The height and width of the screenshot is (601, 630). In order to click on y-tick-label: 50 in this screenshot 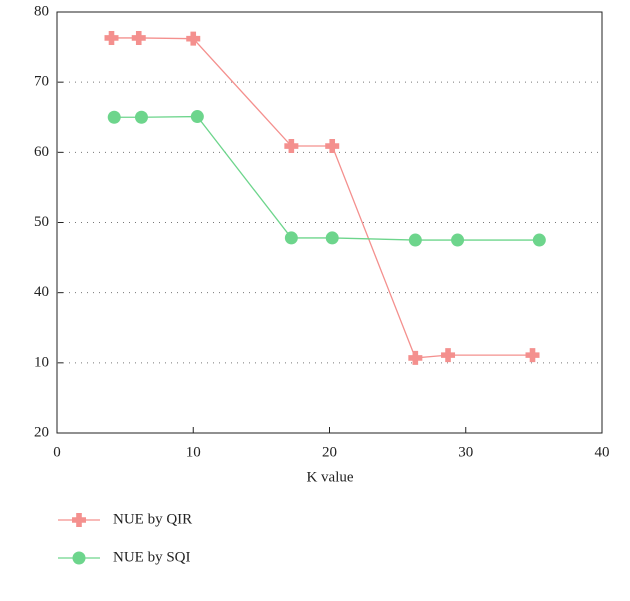, I will do `click(41, 222)`.